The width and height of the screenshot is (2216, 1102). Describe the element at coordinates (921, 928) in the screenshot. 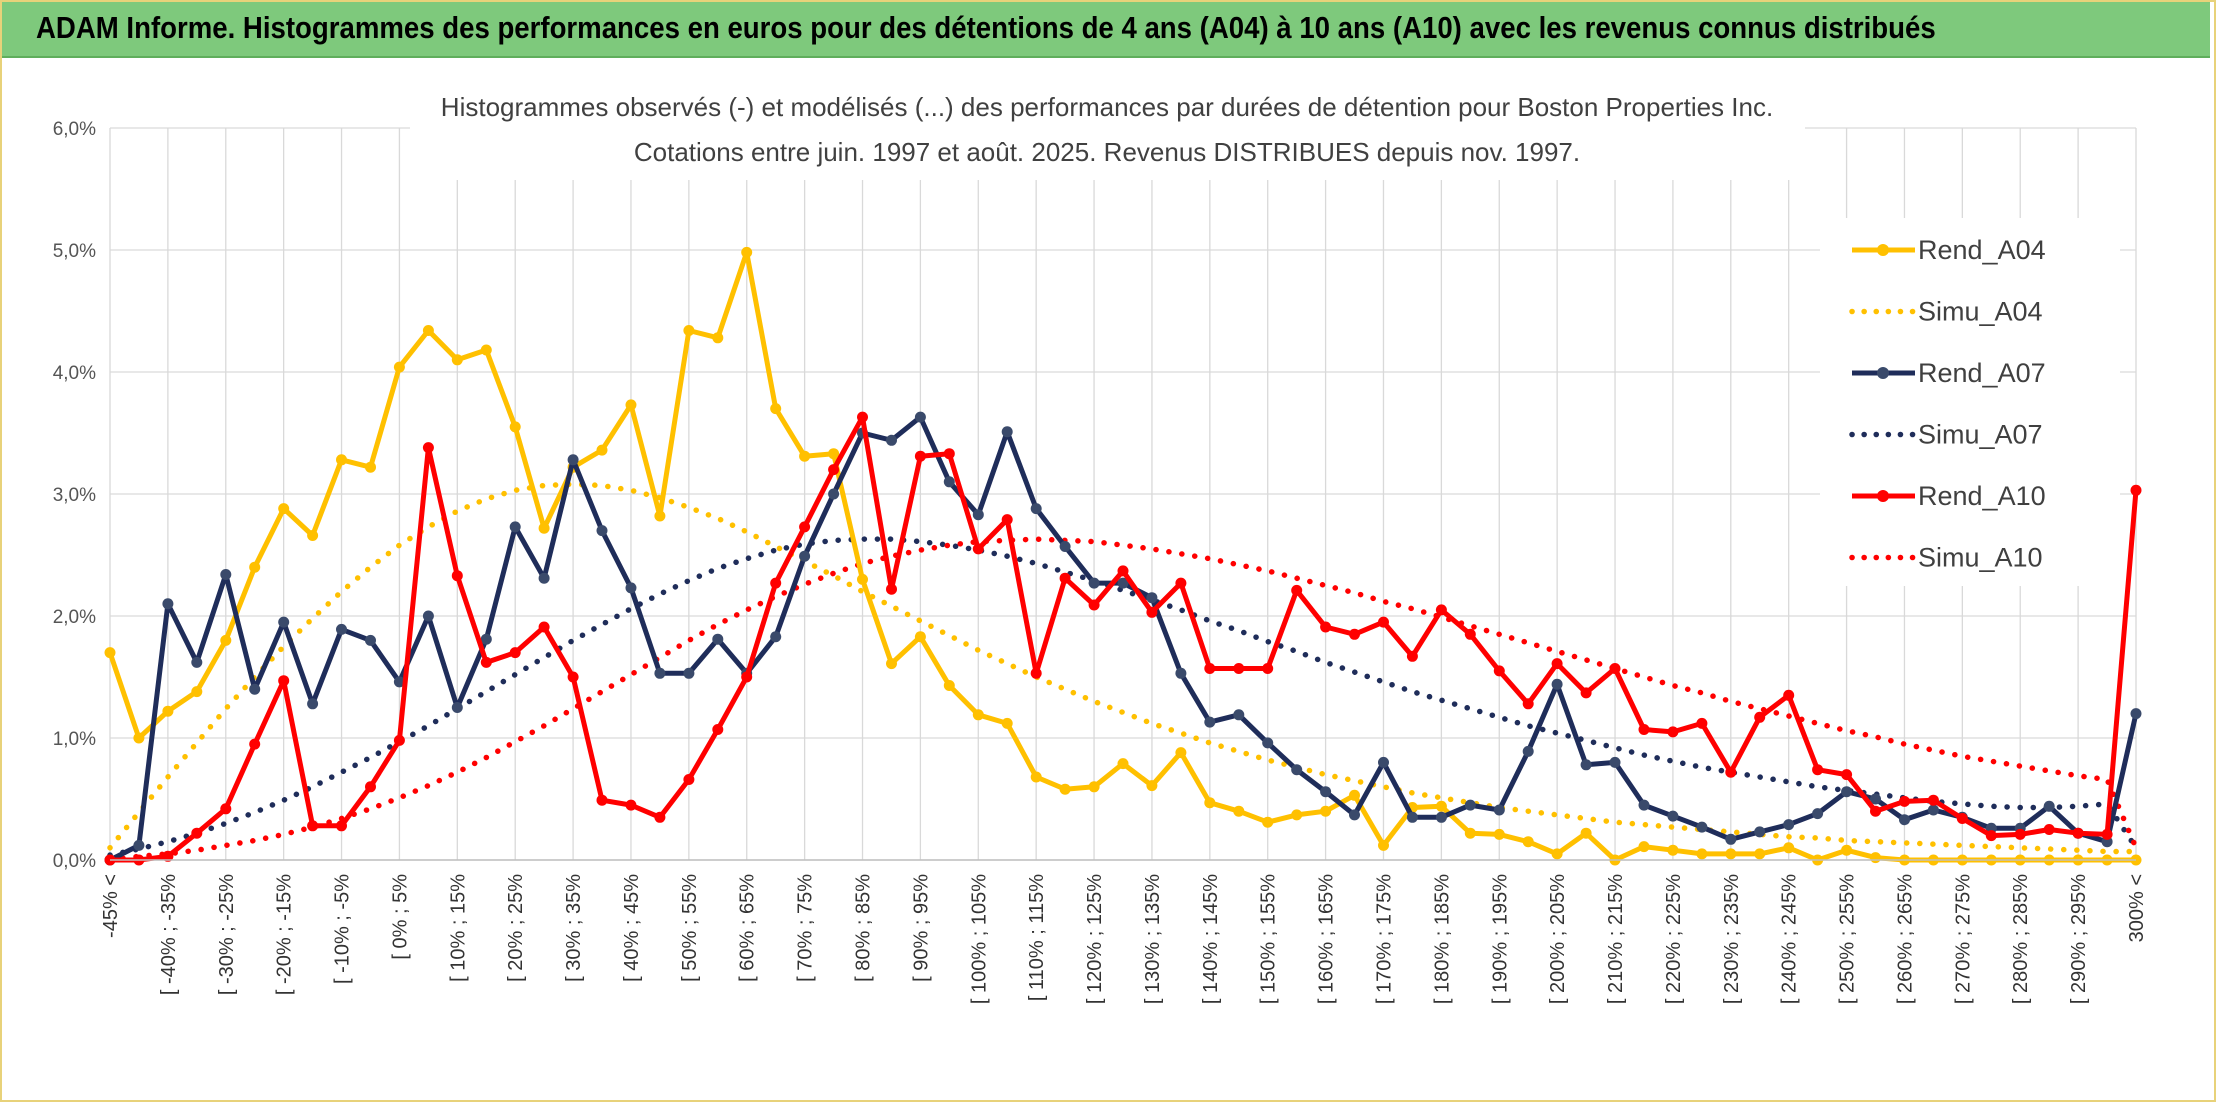

I see `x-tick-label: [ 90% ; 95%` at that location.